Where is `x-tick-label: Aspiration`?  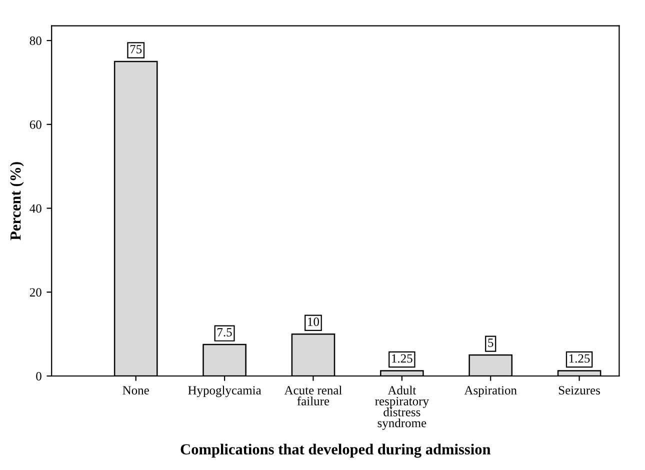 x-tick-label: Aspiration is located at coordinates (490, 392).